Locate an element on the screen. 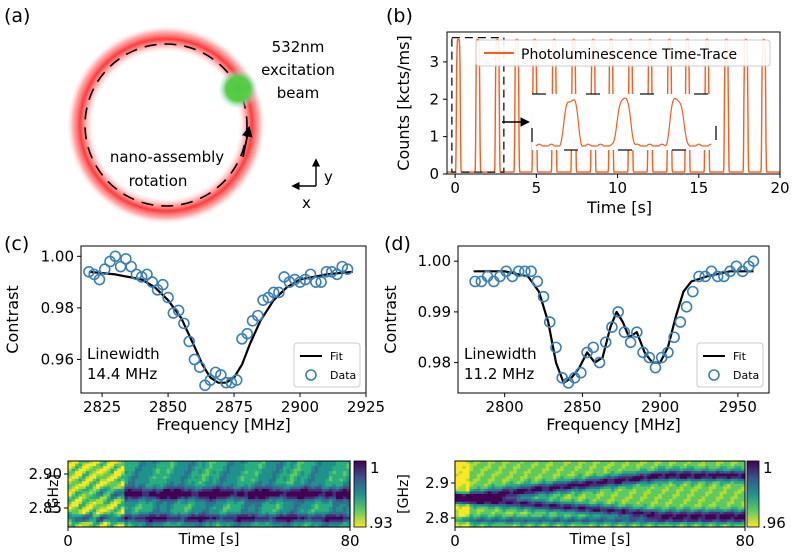  rotation-label-line-2: rotation is located at coordinates (158, 181).